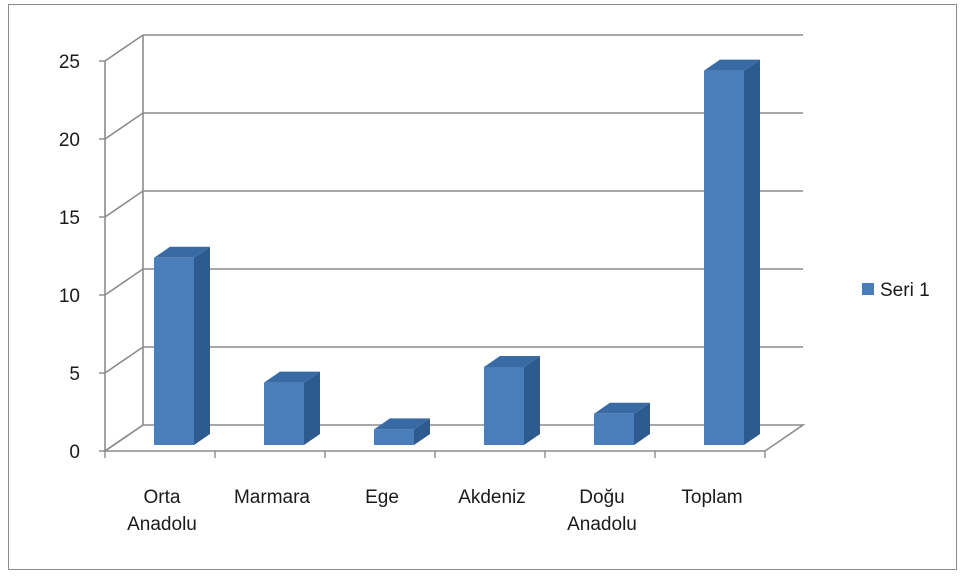 Image resolution: width=965 pixels, height=576 pixels. What do you see at coordinates (69, 296) in the screenshot?
I see `y-tick-label: 10` at bounding box center [69, 296].